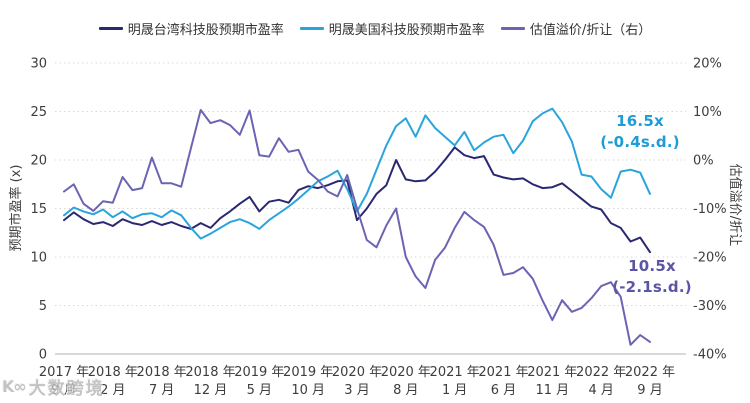  What do you see at coordinates (734, 205) in the screenshot?
I see `y-axis-label-right: 估值溢价/折让` at bounding box center [734, 205].